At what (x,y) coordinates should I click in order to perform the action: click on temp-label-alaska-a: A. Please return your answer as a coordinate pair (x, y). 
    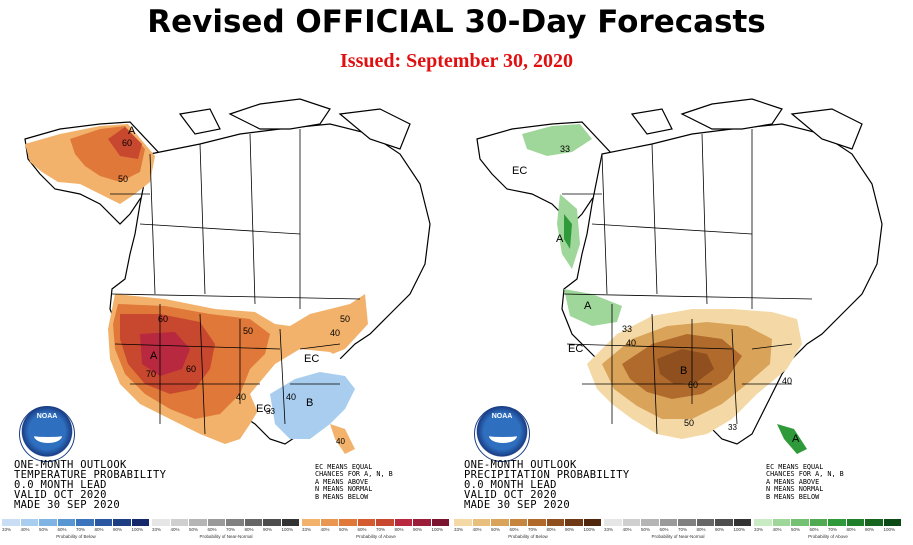
    Looking at the image, I should click on (132, 131).